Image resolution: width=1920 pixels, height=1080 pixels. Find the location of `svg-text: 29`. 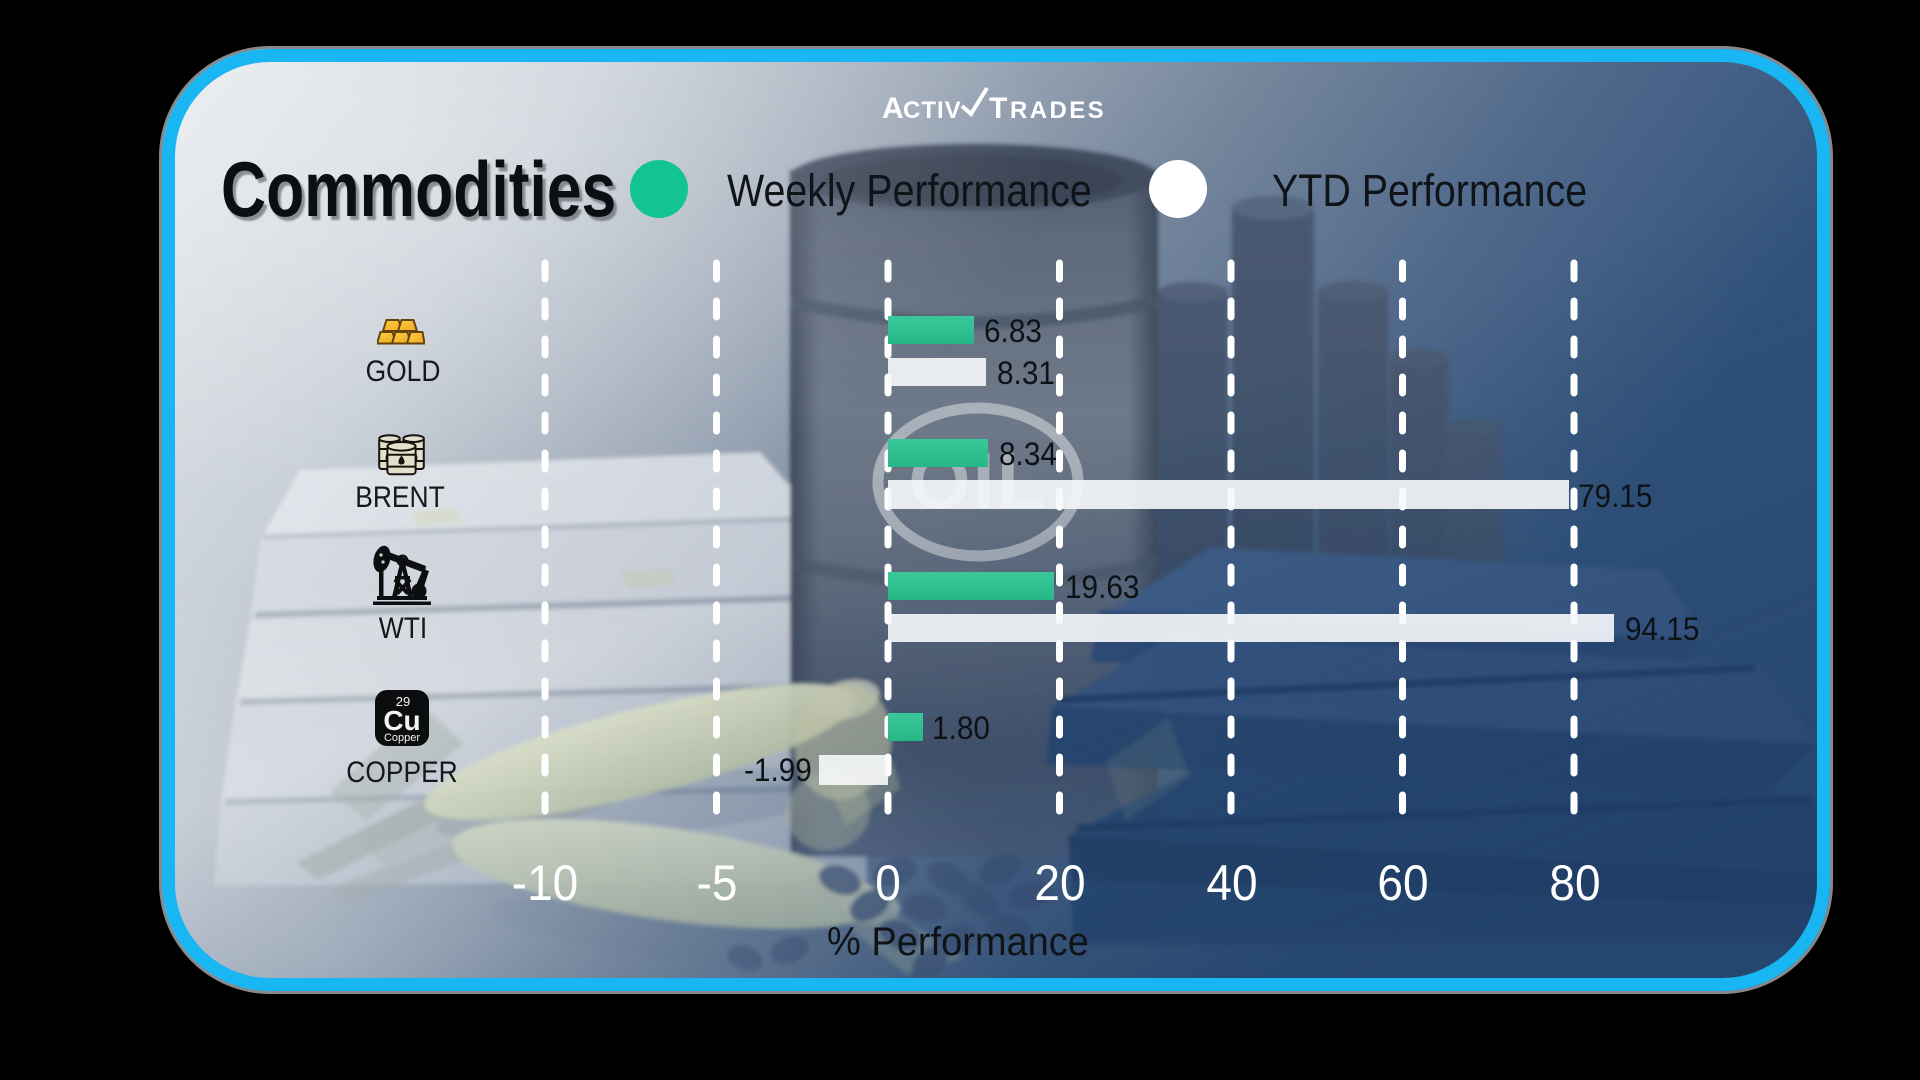

svg-text: 29 is located at coordinates (403, 701).